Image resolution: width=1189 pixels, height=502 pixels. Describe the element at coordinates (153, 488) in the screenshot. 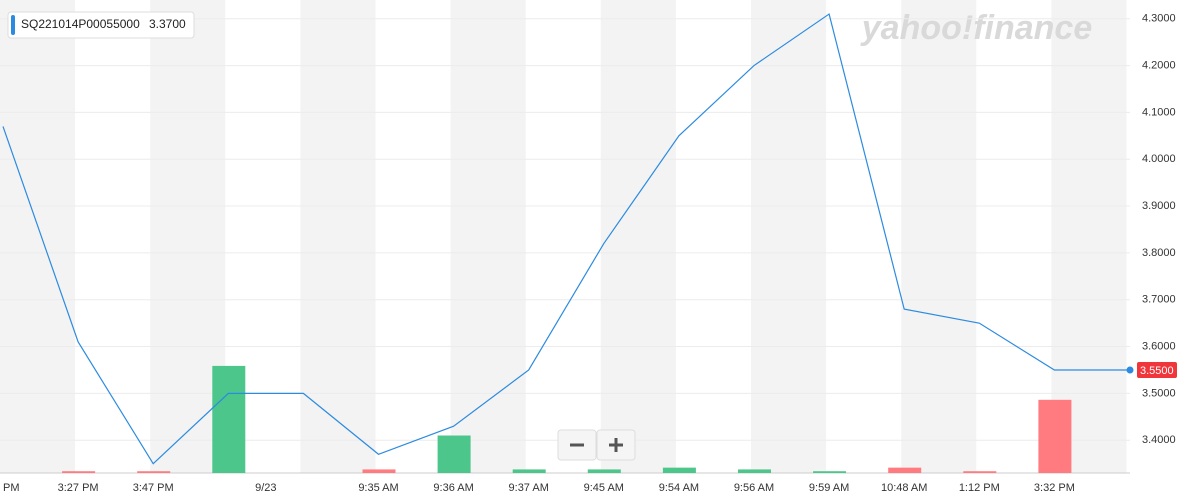

I see `x-tick-label: 3:47 PM` at that location.